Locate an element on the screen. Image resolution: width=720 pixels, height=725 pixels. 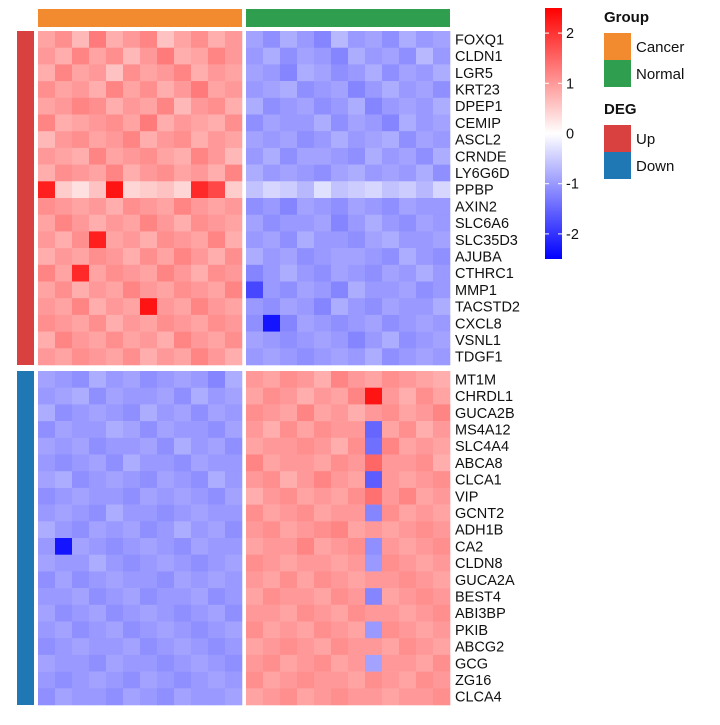
gene-label: SLC4A4 is located at coordinates (482, 447).